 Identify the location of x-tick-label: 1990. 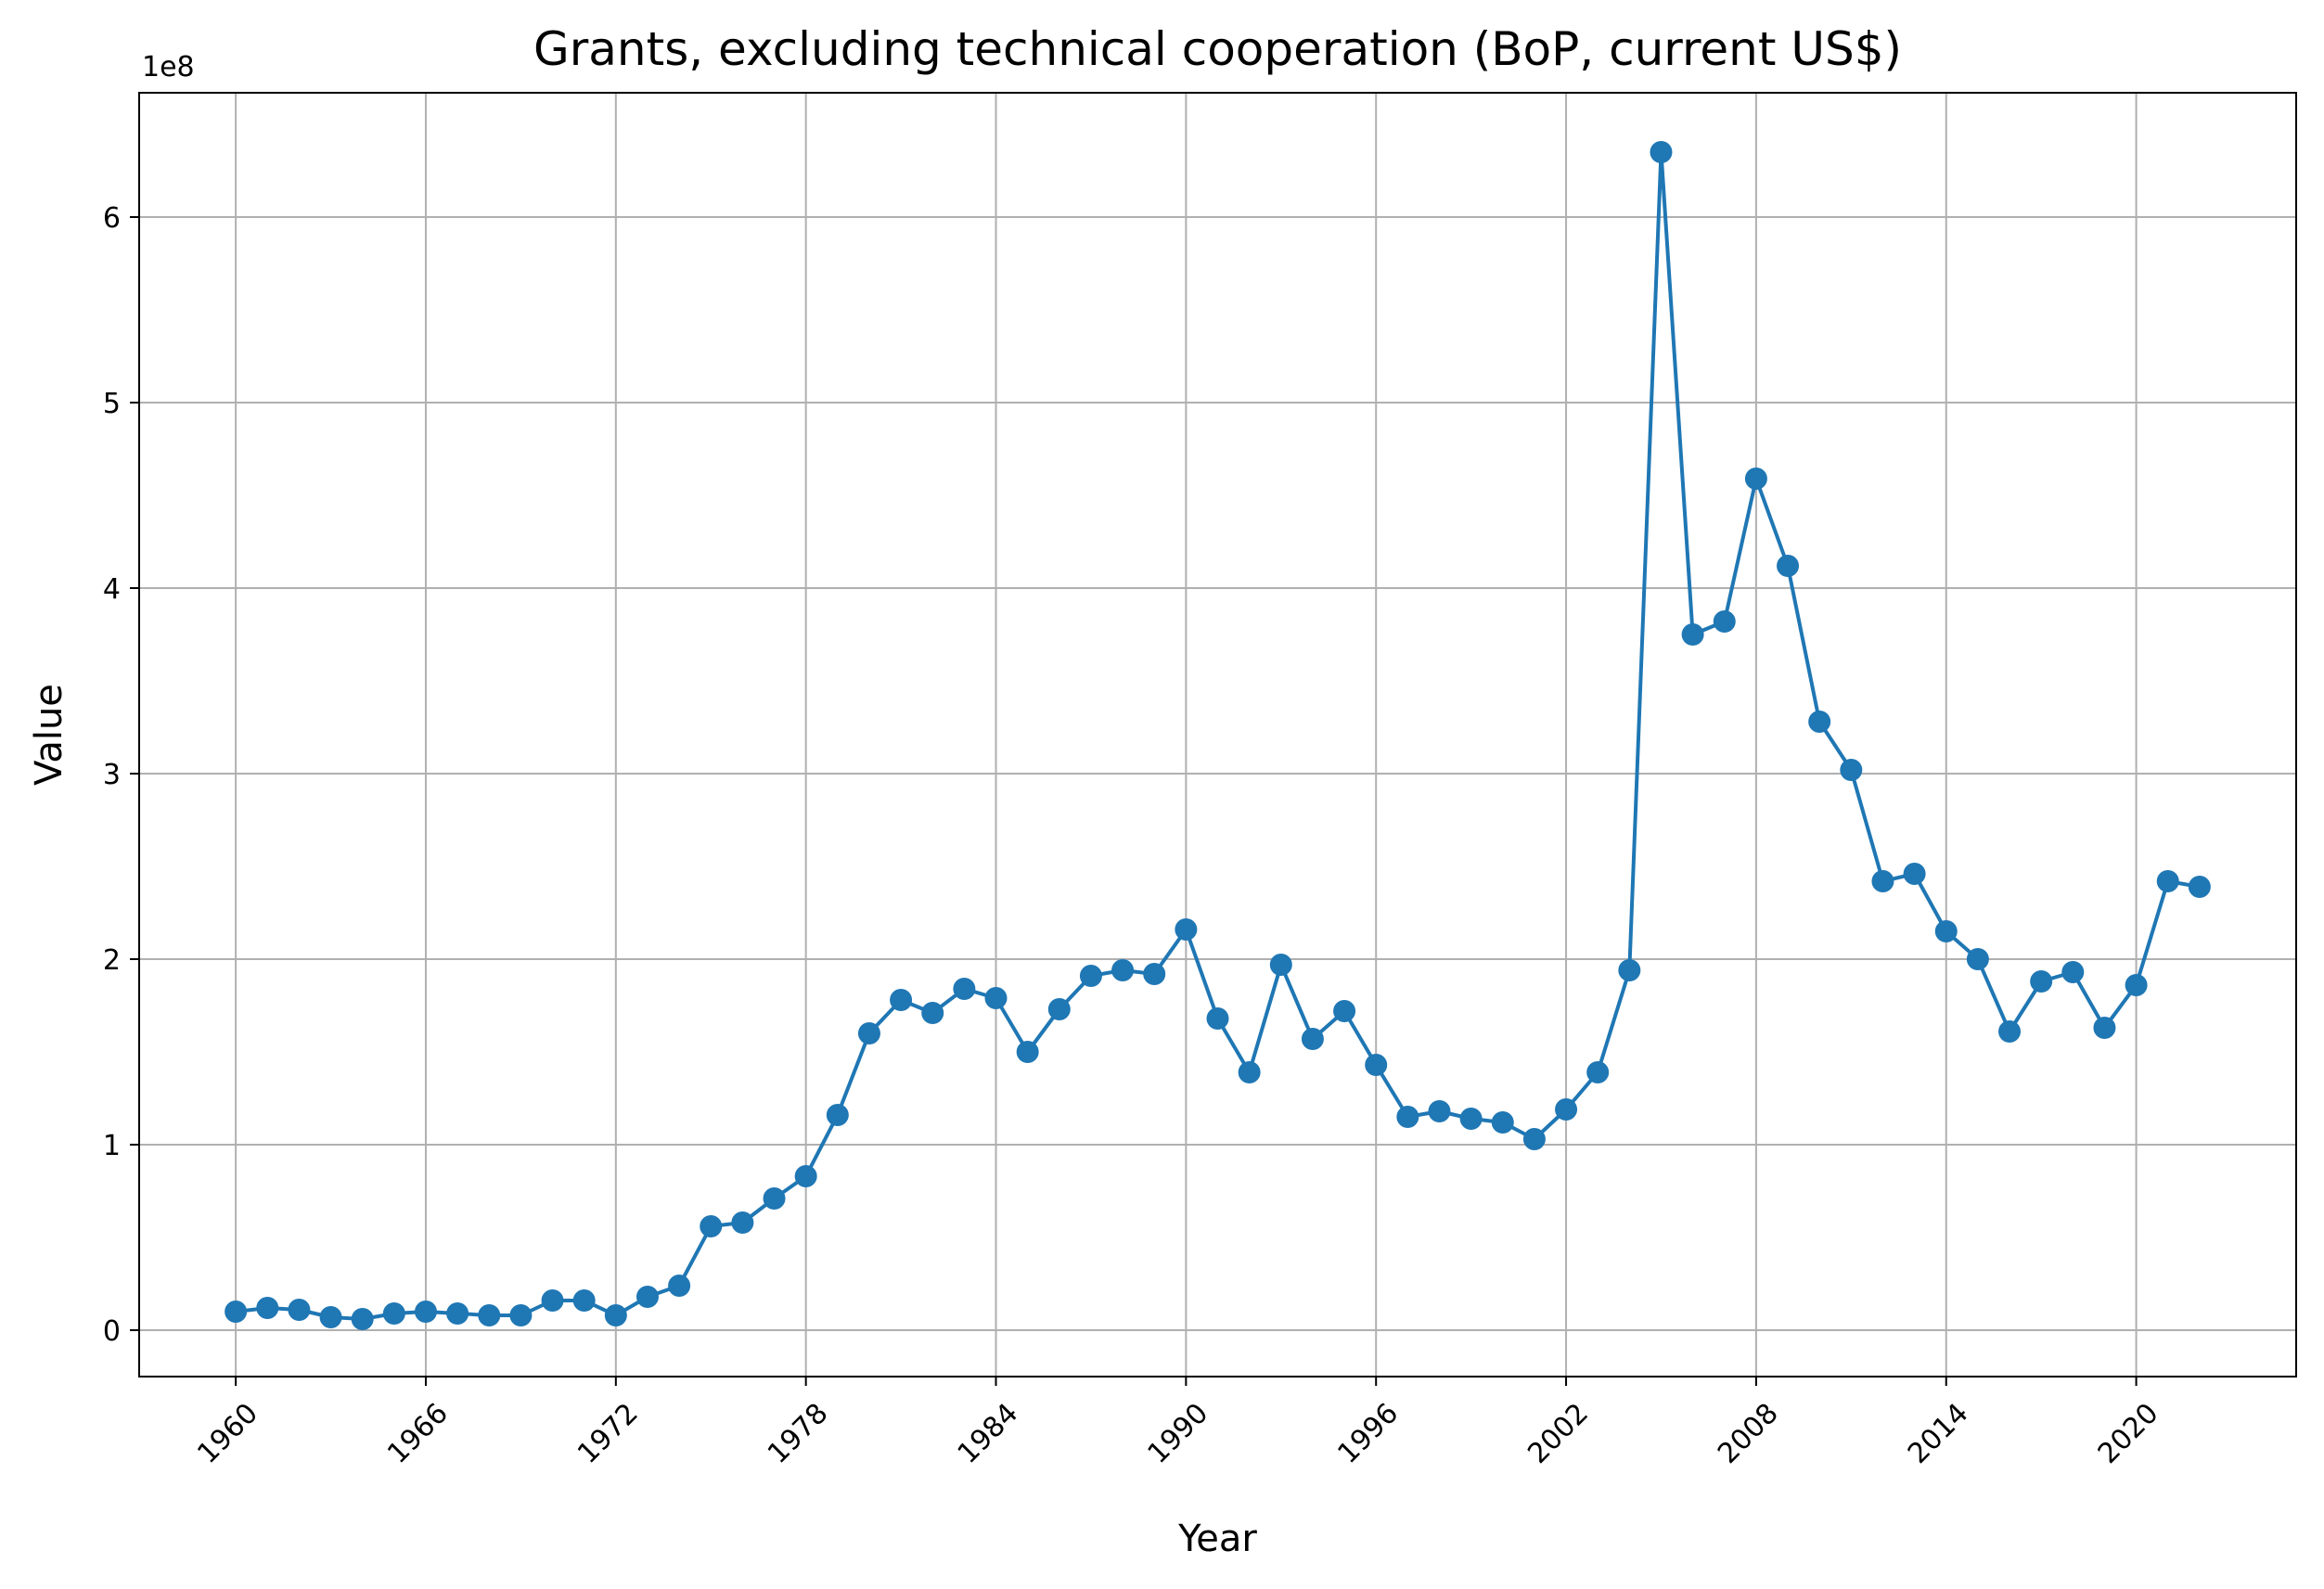
(1178, 1433).